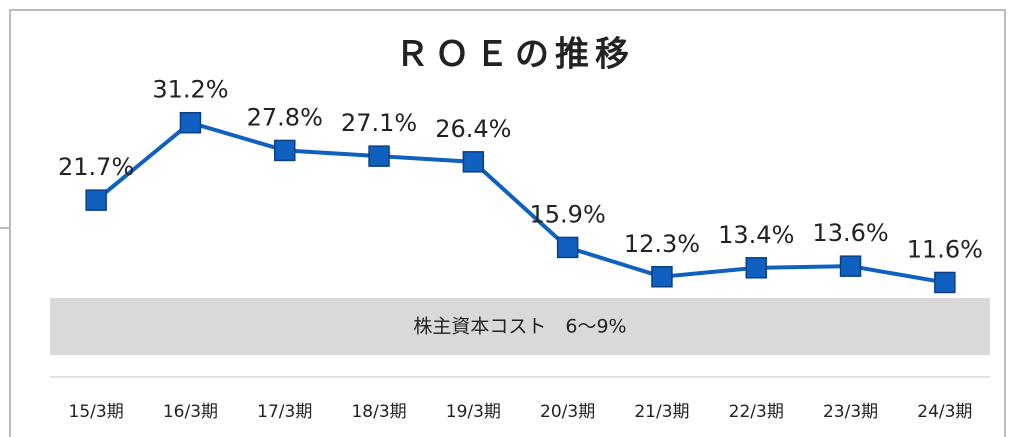 Image resolution: width=1011 pixels, height=437 pixels. I want to click on data-label: 13.6%, so click(850, 233).